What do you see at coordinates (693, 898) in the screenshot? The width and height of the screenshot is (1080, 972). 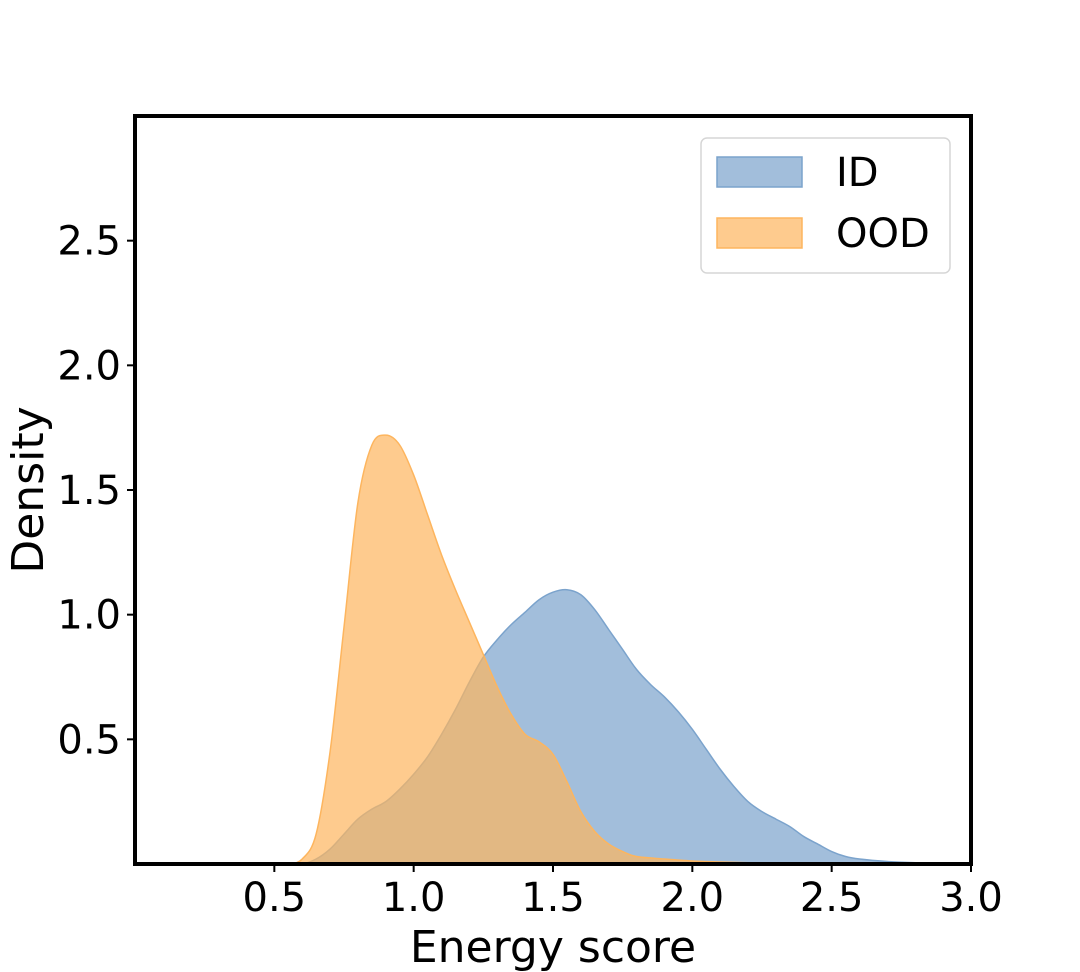 I see `x-tick-label: 2.0` at bounding box center [693, 898].